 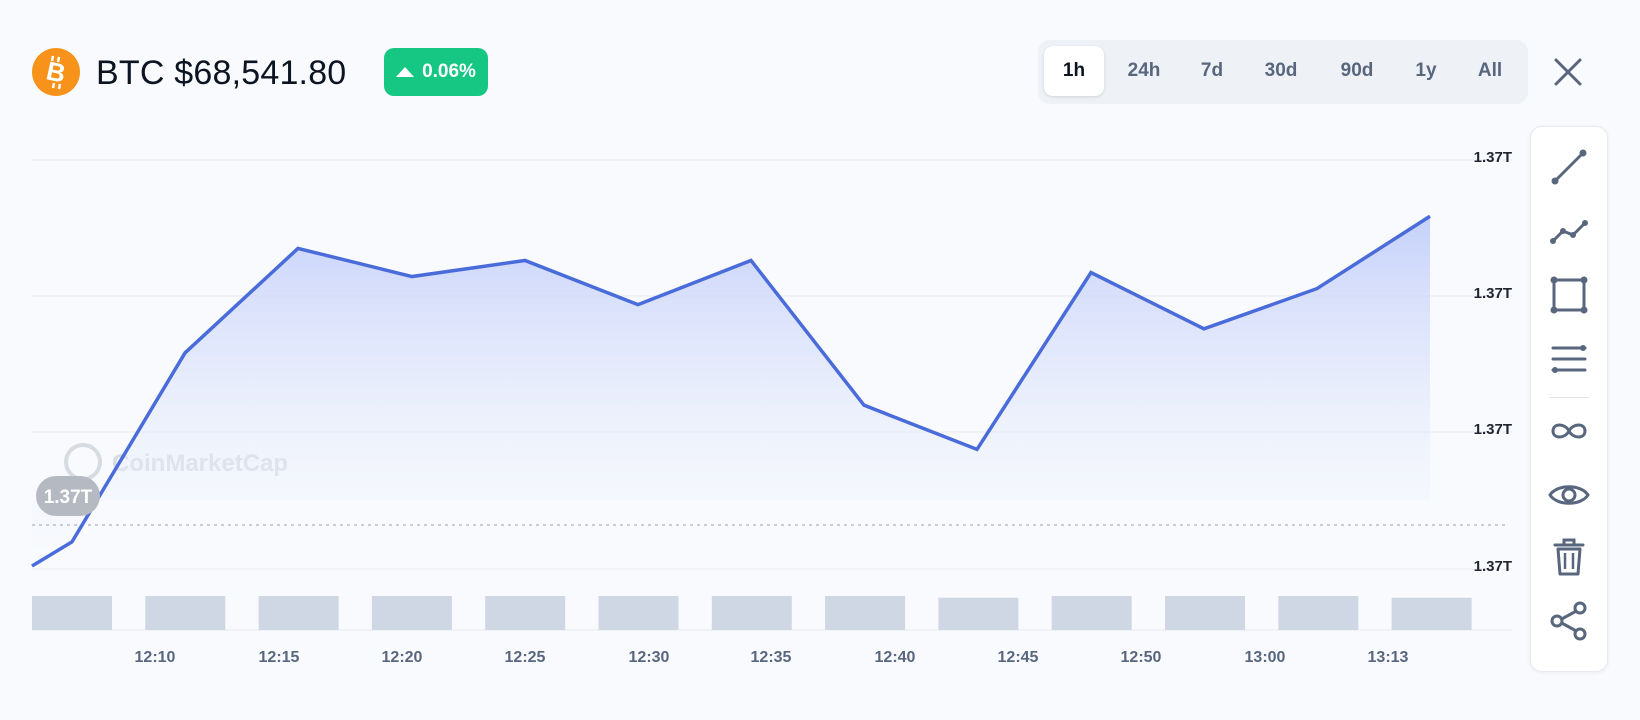 What do you see at coordinates (1388, 657) in the screenshot?
I see `x-tick-label: 13:13` at bounding box center [1388, 657].